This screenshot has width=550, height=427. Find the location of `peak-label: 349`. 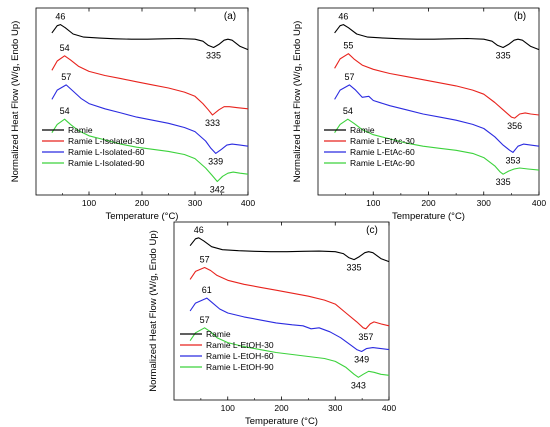

peak-label: 349 is located at coordinates (361, 360).